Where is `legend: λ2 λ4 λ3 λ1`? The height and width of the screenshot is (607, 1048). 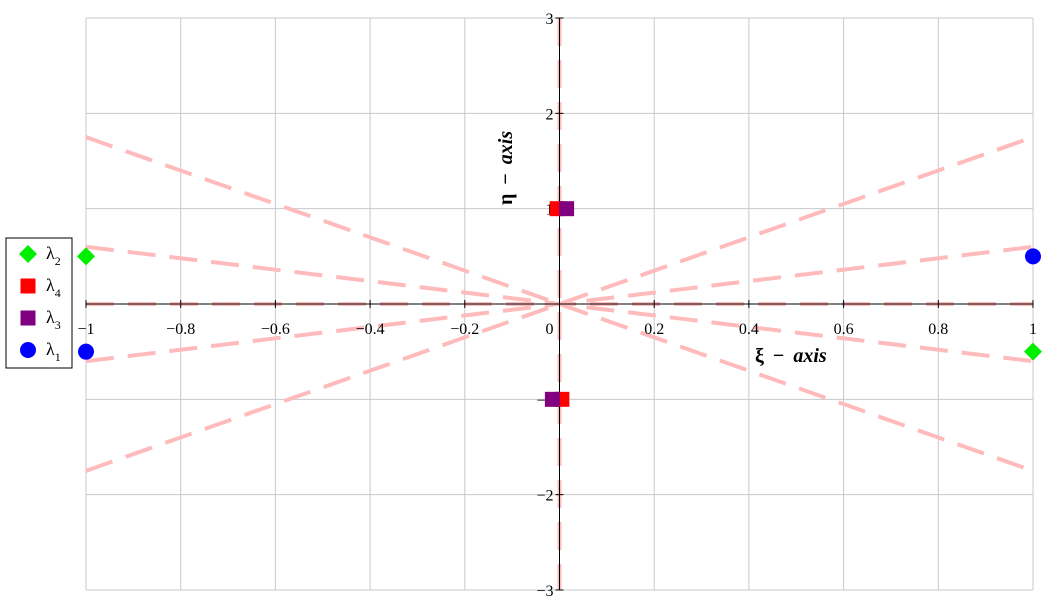 legend: λ2 λ4 λ3 λ1 is located at coordinates (39, 303).